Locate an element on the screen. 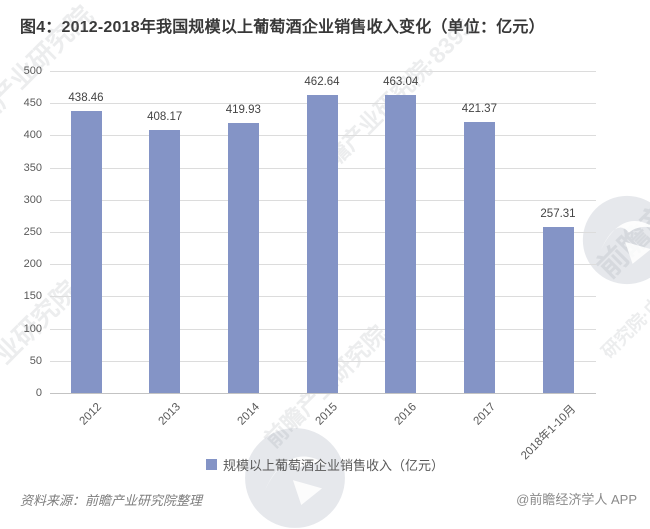 The width and height of the screenshot is (650, 529). y-axis-label: 350 is located at coordinates (32, 168).